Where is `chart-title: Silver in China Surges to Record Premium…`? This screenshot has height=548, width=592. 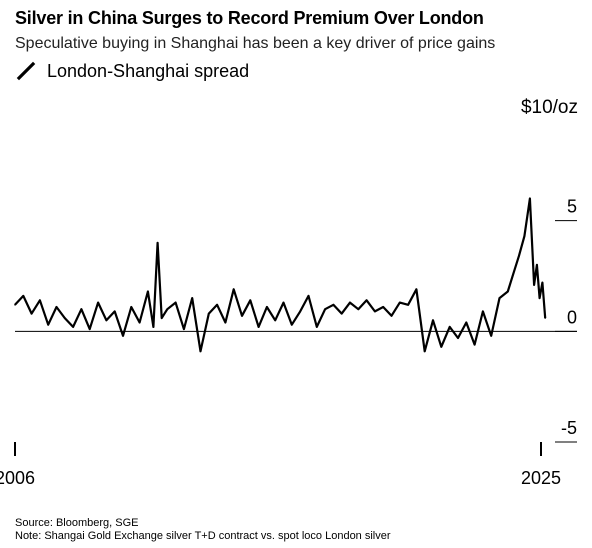
chart-title: Silver in China Surges to Record Premium… is located at coordinates (249, 18).